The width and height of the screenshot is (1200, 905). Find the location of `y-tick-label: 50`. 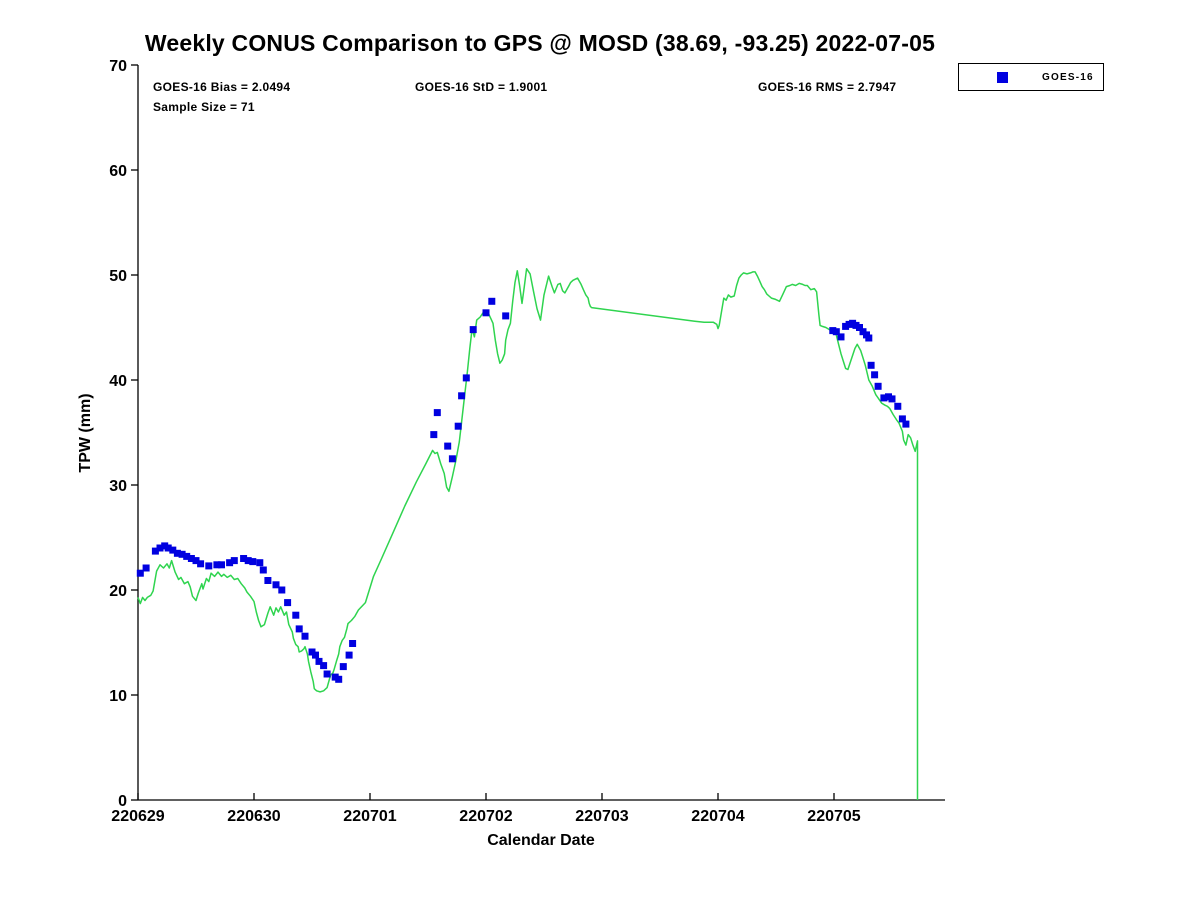

y-tick-label: 50 is located at coordinates (118, 276).